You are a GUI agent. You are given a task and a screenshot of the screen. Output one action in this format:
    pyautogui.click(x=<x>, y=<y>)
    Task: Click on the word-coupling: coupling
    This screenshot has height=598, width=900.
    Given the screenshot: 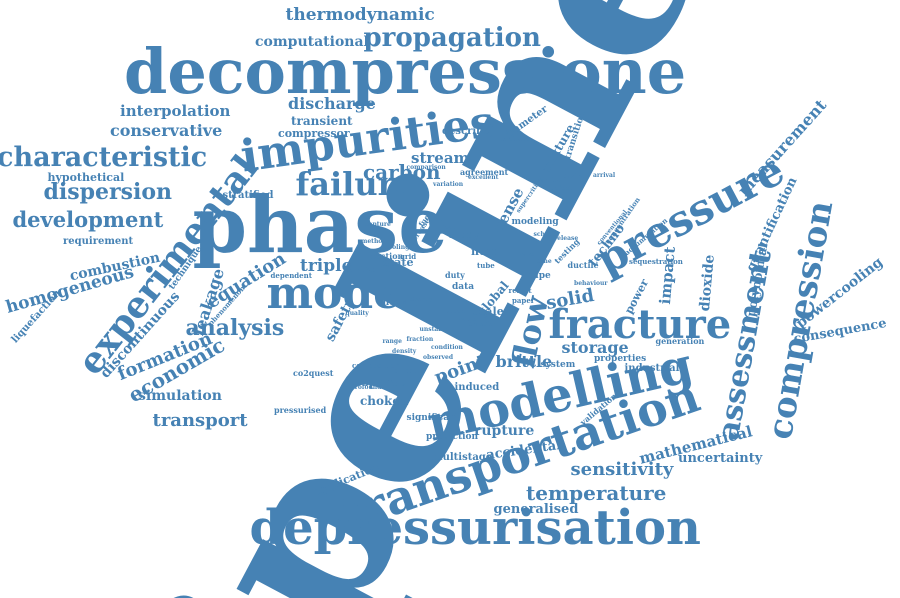 What is the action you would take?
    pyautogui.click(x=547, y=180)
    